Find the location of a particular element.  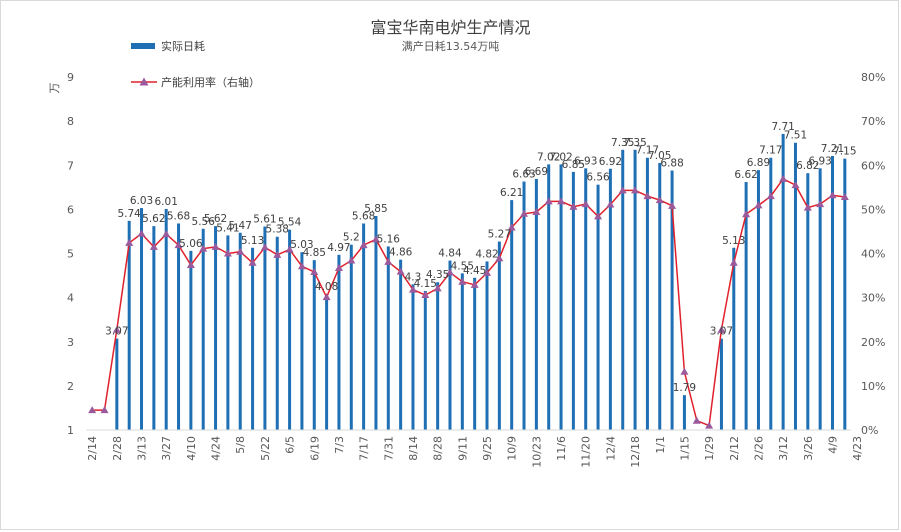

x-tick-label: 2/14 is located at coordinates (92, 448).